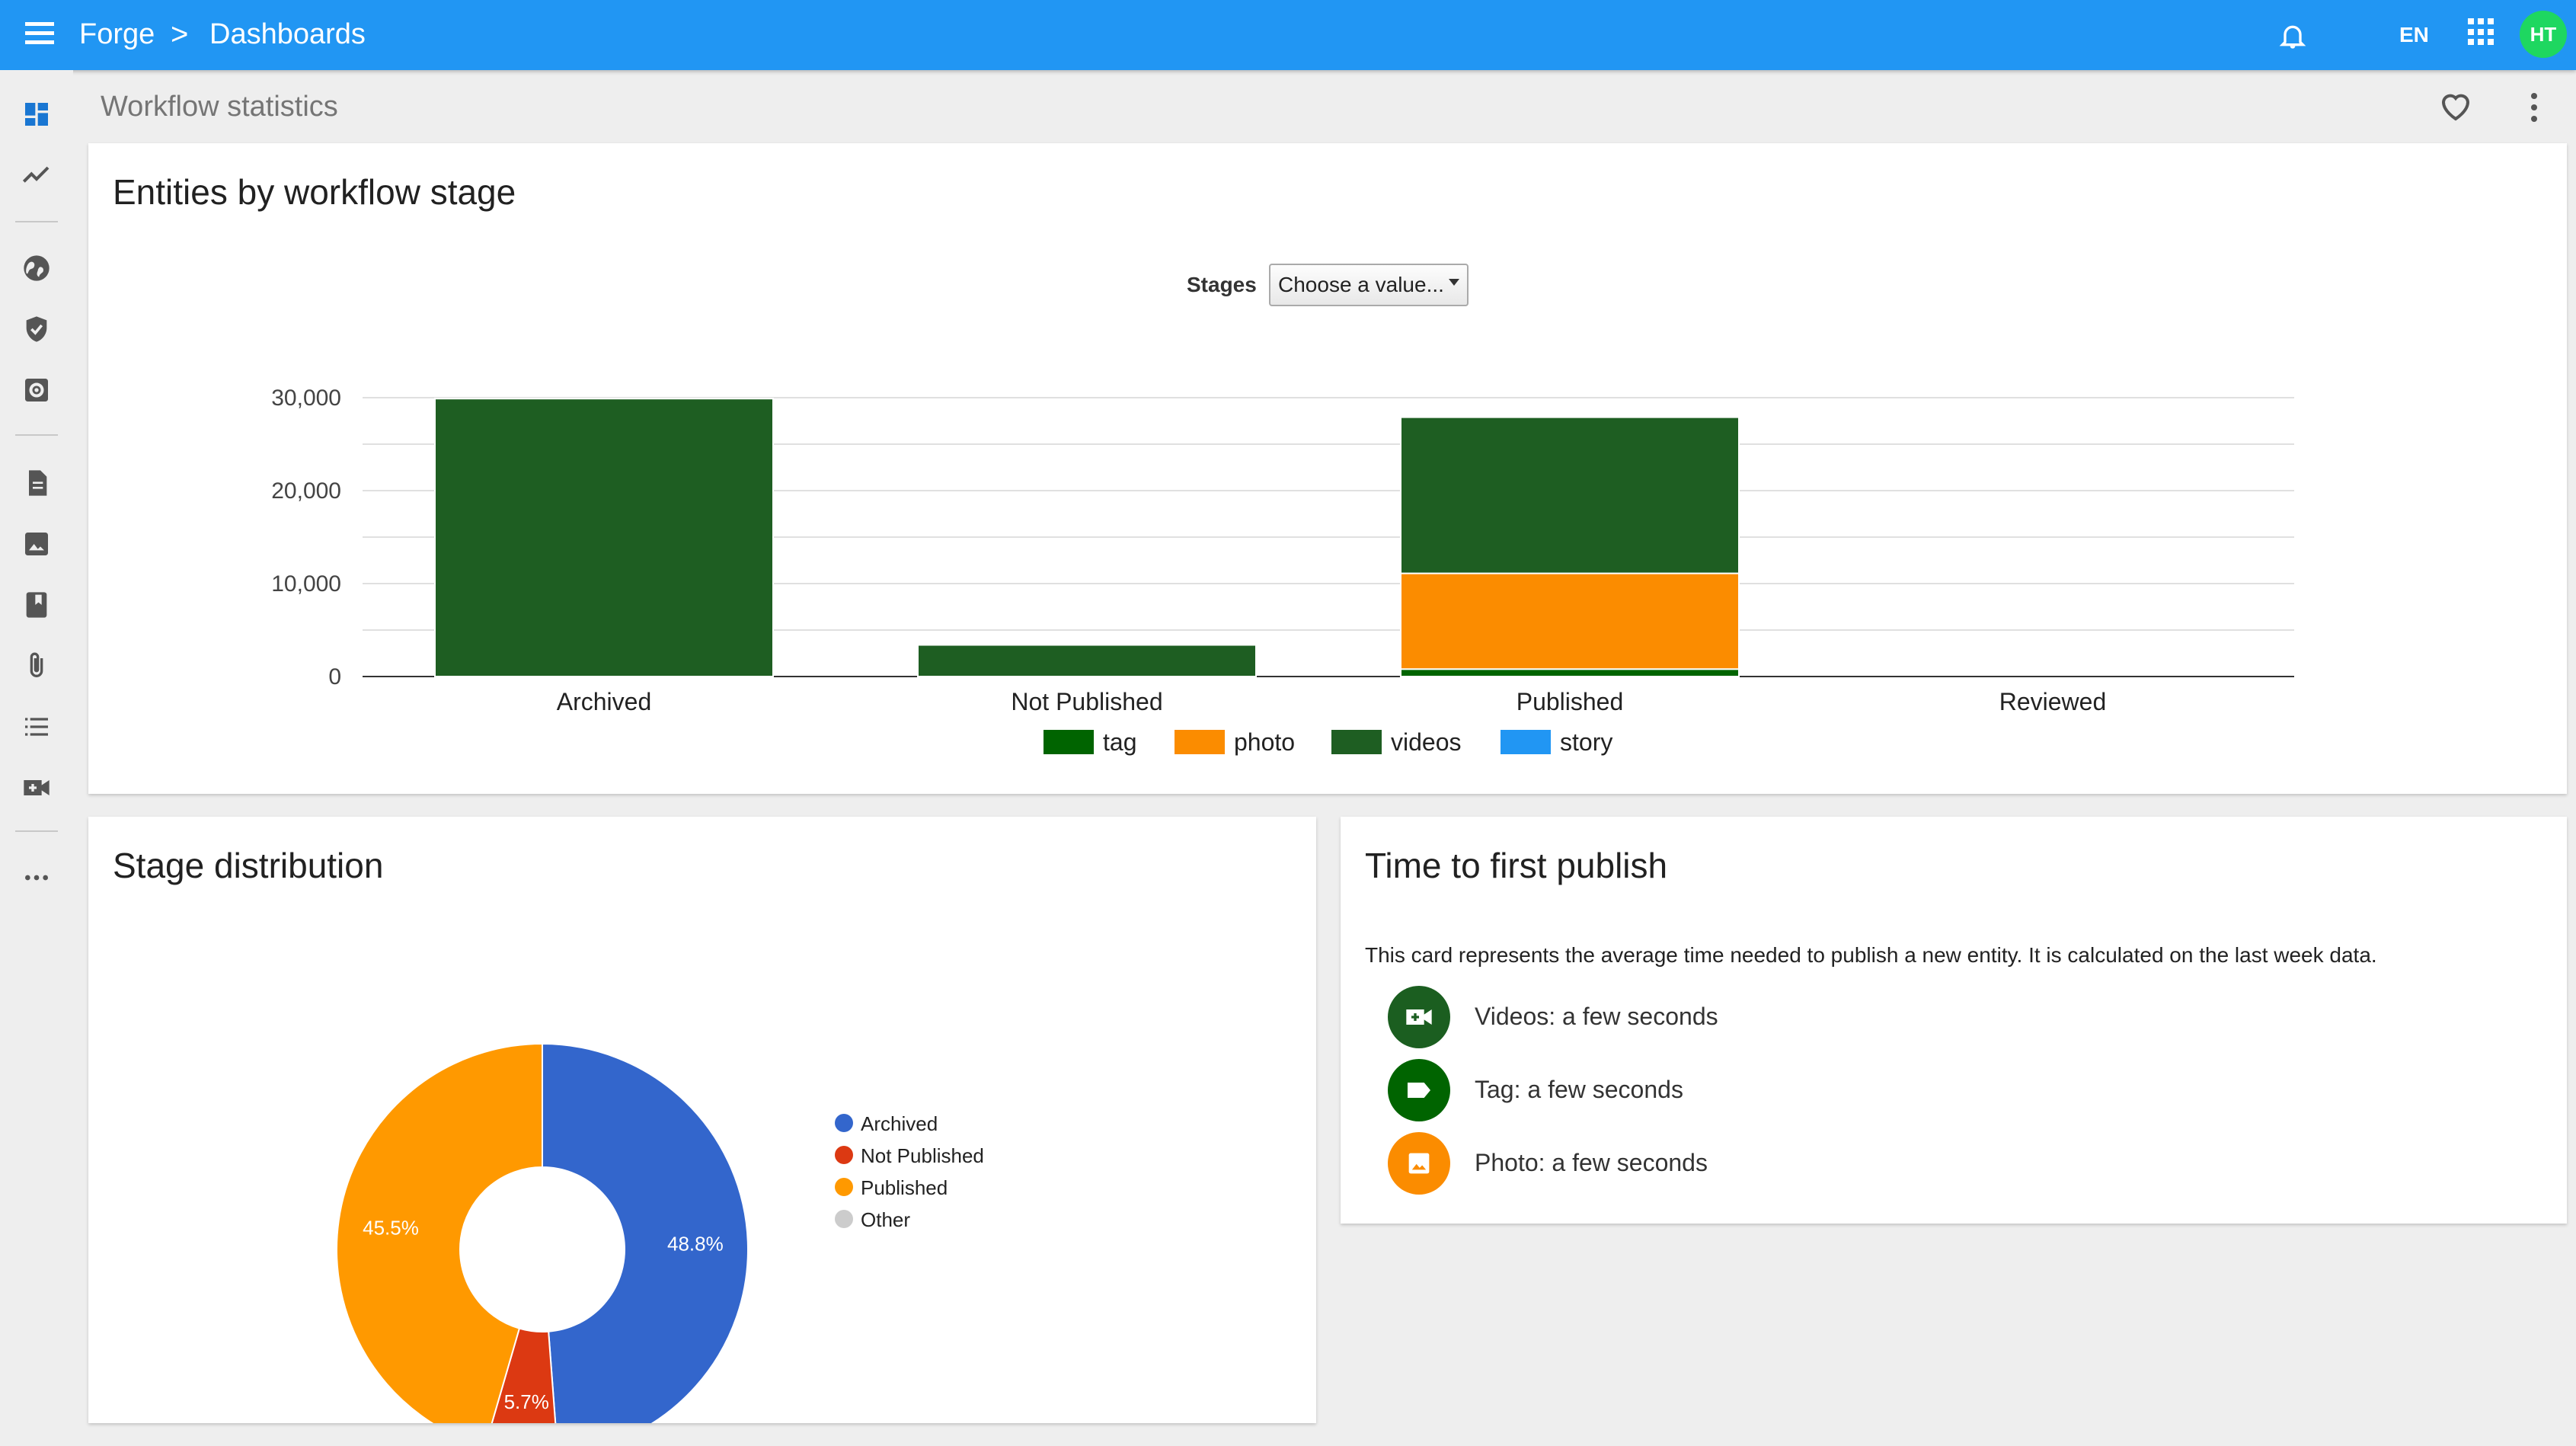 This screenshot has width=2576, height=1446. Describe the element at coordinates (1086, 702) in the screenshot. I see `x-tick-label: Not Published` at that location.